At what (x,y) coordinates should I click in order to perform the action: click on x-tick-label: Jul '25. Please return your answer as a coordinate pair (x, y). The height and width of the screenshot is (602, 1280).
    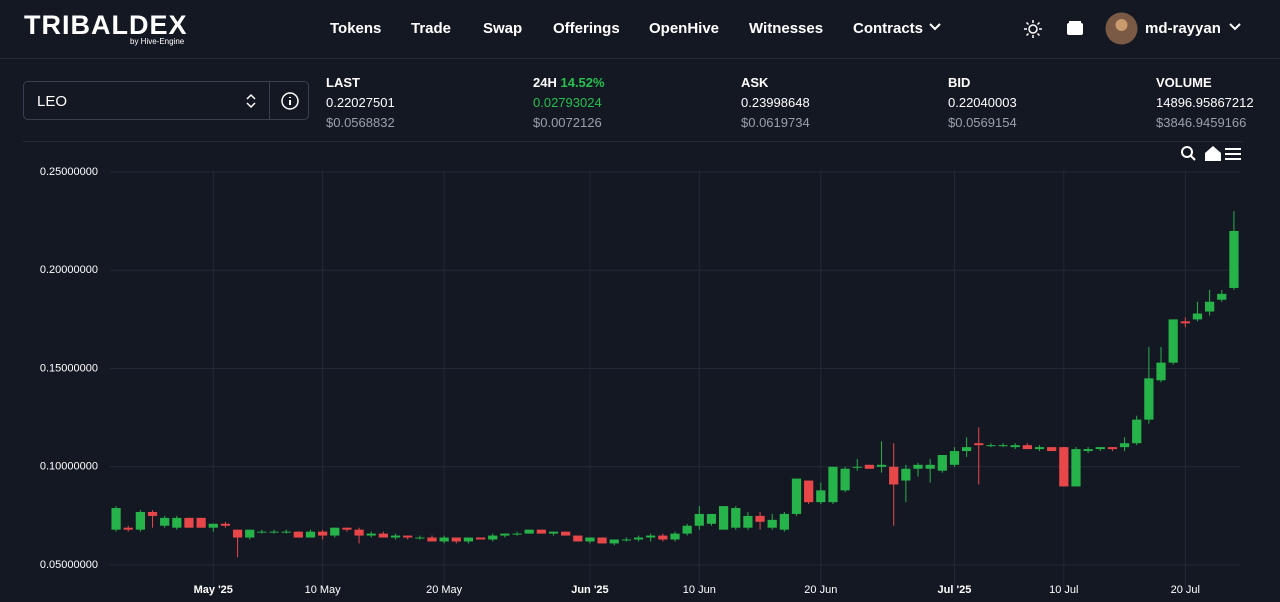
    Looking at the image, I should click on (955, 590).